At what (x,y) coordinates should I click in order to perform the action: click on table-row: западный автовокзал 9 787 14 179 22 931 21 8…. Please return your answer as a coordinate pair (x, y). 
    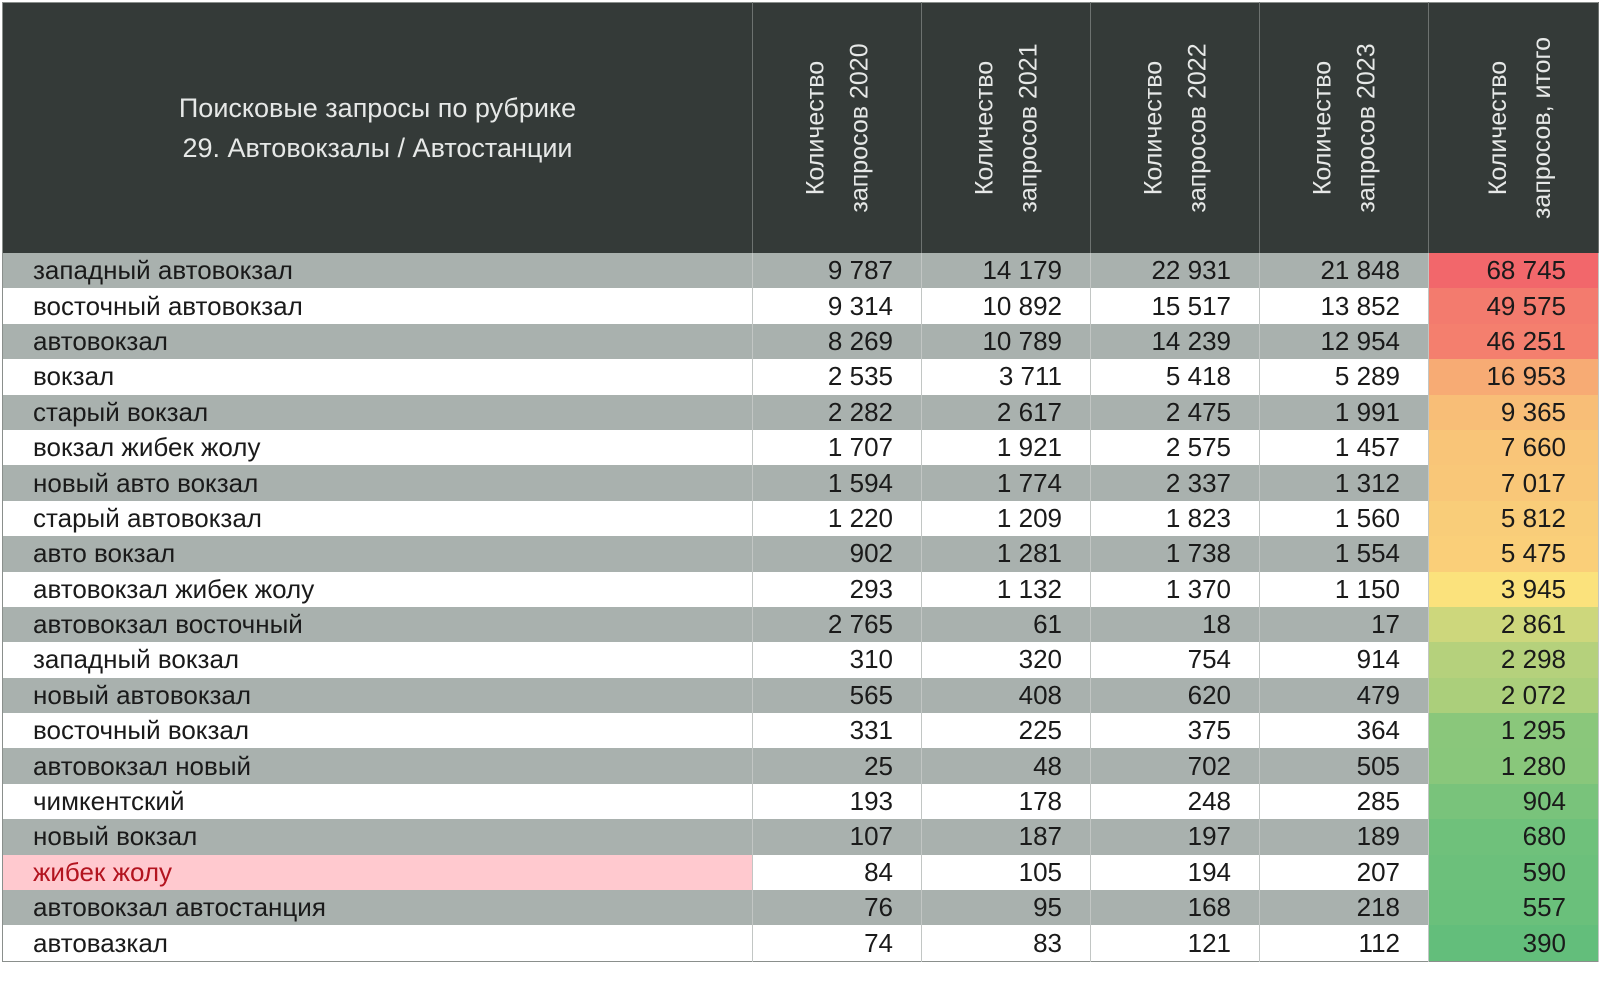
    Looking at the image, I should click on (800, 271).